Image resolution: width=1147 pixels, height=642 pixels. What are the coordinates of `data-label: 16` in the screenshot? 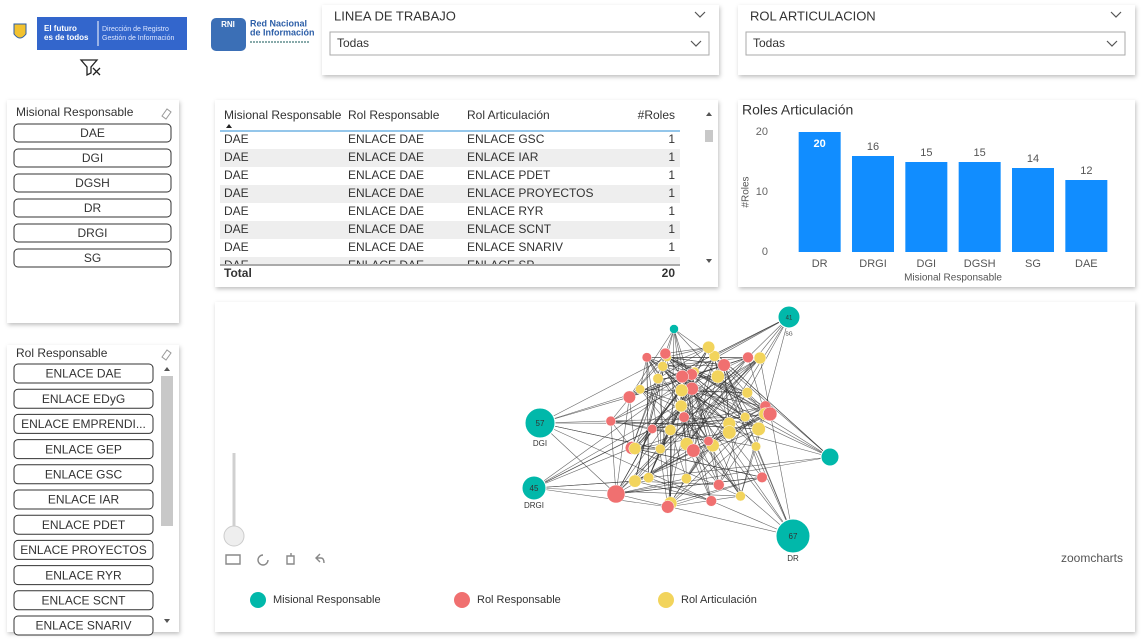 It's located at (873, 147).